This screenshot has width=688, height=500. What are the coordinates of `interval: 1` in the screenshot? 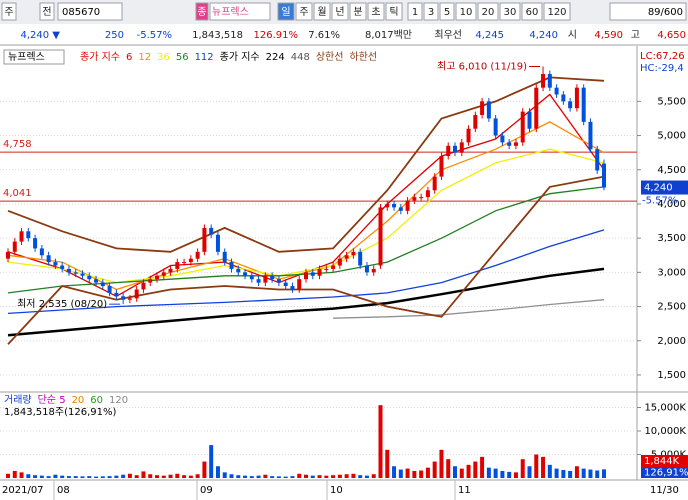 It's located at (415, 12).